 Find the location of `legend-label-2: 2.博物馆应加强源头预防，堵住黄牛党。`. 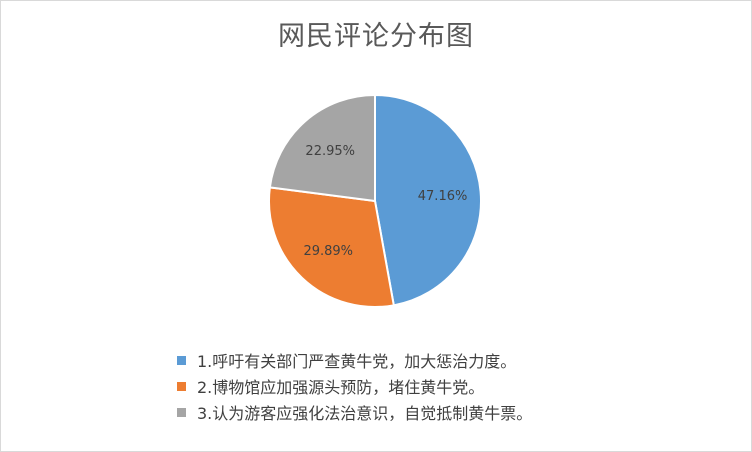

legend-label-2: 2.博物馆应加强源头预防，堵住黄牛党。 is located at coordinates (341, 387).